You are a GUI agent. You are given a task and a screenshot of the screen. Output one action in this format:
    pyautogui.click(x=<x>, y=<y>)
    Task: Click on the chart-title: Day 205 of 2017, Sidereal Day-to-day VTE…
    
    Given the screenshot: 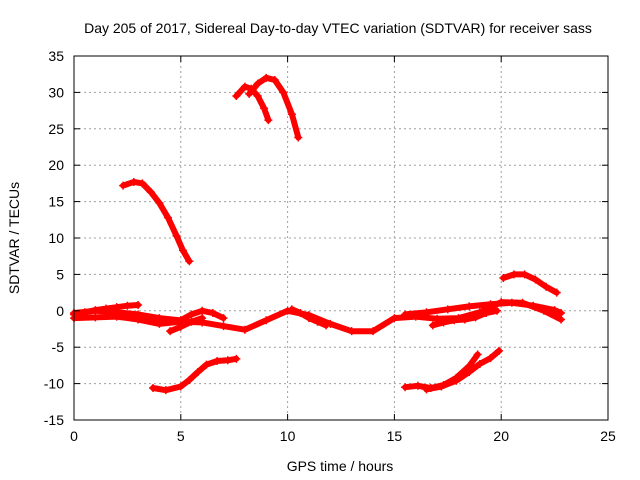 What is the action you would take?
    pyautogui.click(x=338, y=28)
    